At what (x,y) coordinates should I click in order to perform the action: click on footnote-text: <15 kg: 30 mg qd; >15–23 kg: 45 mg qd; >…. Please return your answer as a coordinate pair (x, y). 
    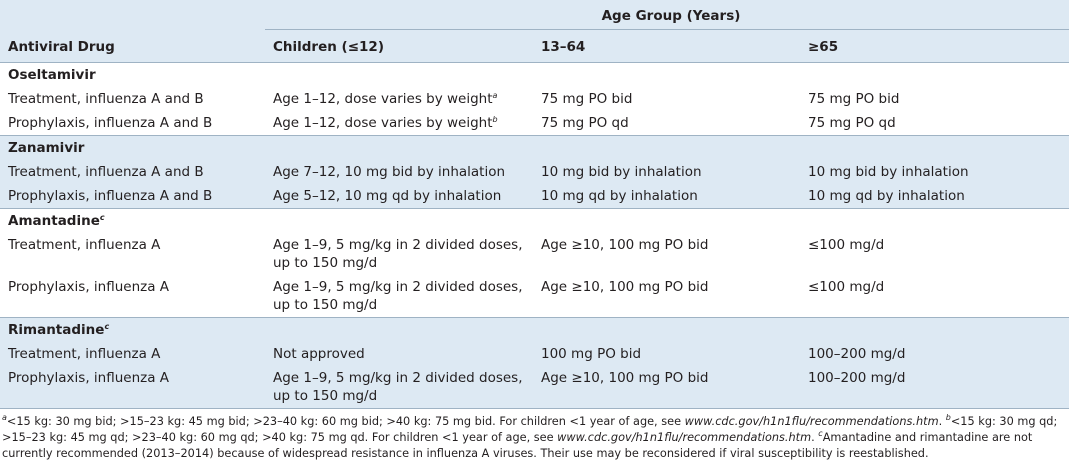
    Looking at the image, I should click on (530, 429).